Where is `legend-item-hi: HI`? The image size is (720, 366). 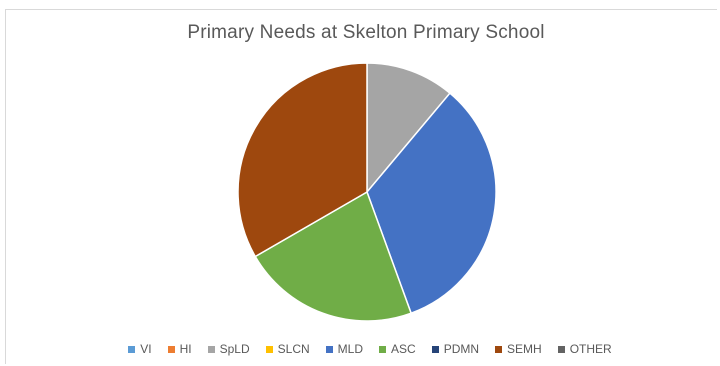 legend-item-hi: HI is located at coordinates (179, 349).